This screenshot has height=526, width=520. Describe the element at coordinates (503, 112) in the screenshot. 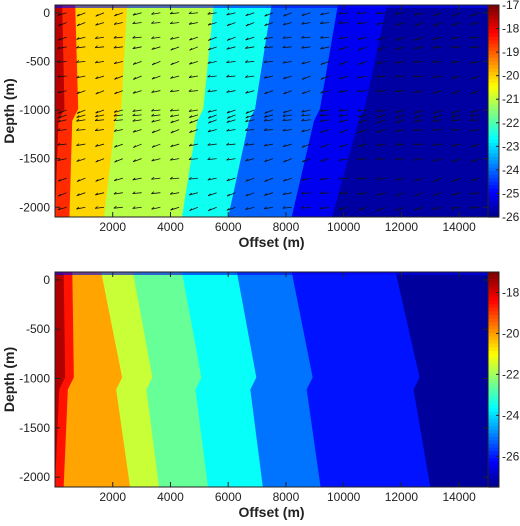

I see `colorbar: -17 -18 -19 -20 -21 -22 -23 -24 -25 -26` at that location.